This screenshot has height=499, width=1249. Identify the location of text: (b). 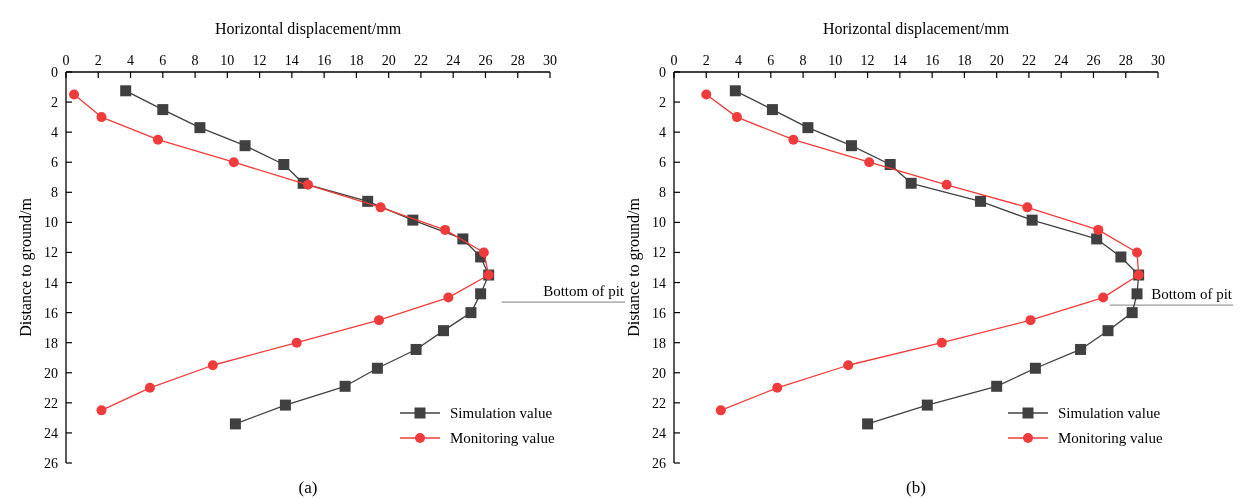
(916, 487).